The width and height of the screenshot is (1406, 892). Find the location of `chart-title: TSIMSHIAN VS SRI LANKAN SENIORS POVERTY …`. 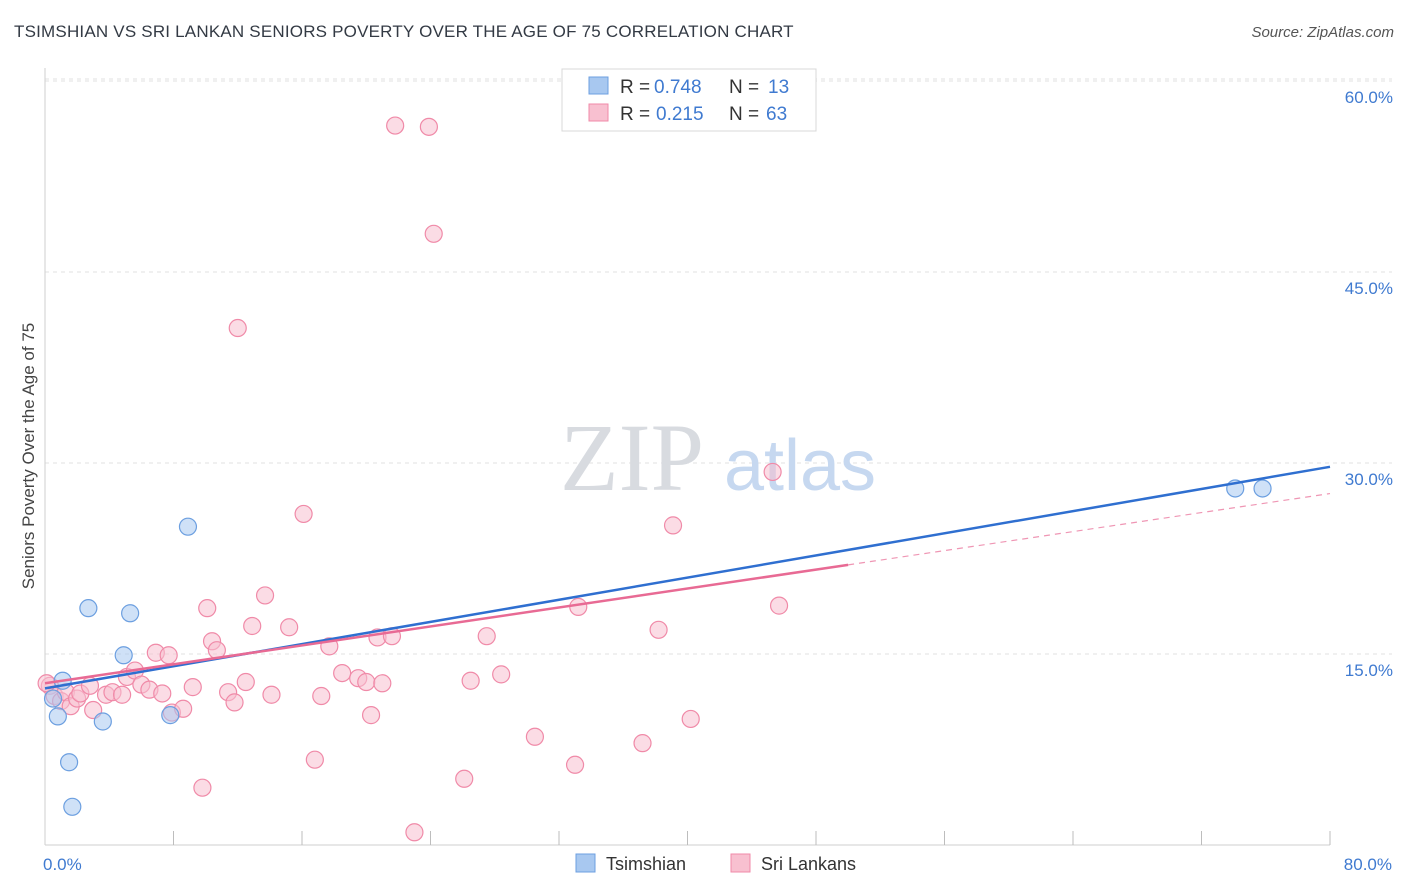

chart-title: TSIMSHIAN VS SRI LANKAN SENIORS POVERTY … is located at coordinates (404, 31).